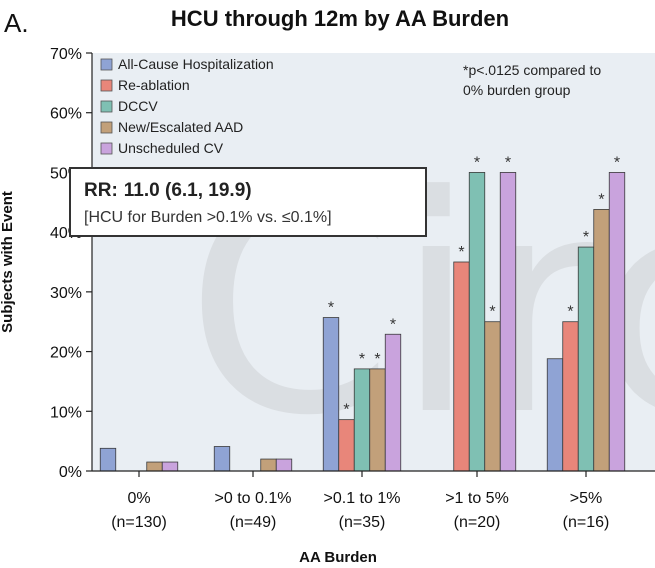  Describe the element at coordinates (340, 18) in the screenshot. I see `chart-title: HCU through 12m by AA Burden` at that location.